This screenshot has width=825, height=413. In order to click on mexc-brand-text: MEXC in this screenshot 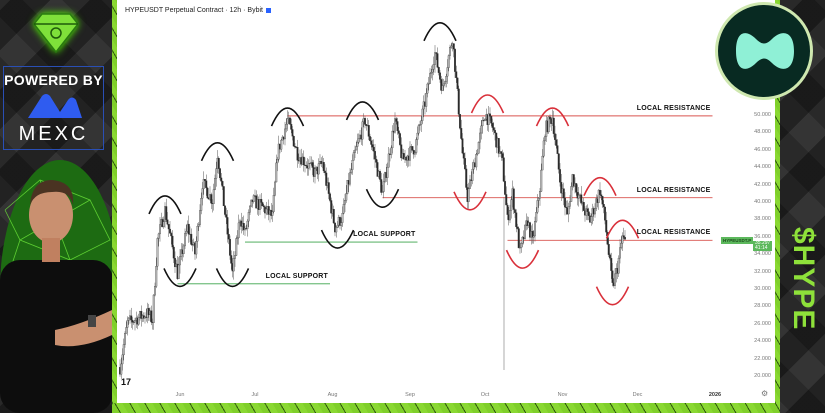, I will do `click(53, 134)`.